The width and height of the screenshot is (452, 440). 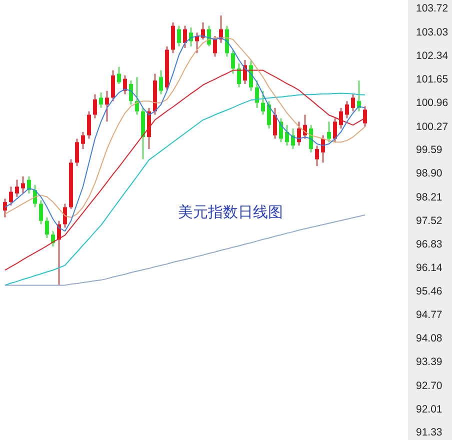 I want to click on y-tick-label: 94.08, so click(x=429, y=338).